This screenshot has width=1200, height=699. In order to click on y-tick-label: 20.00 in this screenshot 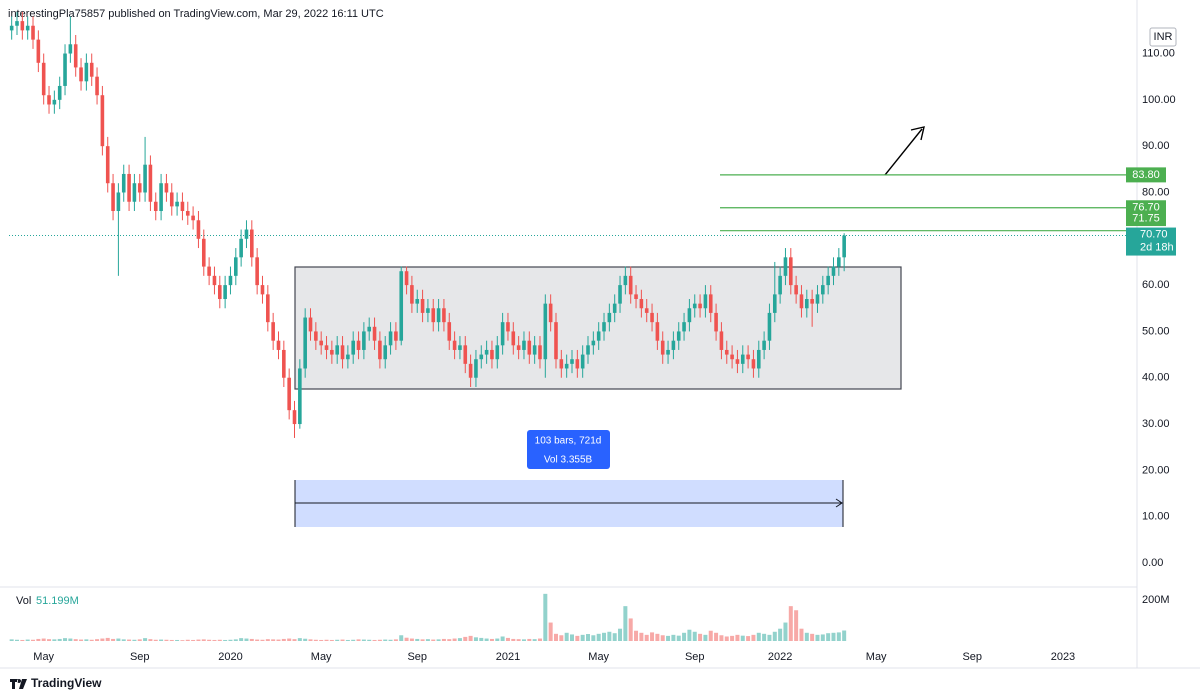, I will do `click(1156, 470)`.